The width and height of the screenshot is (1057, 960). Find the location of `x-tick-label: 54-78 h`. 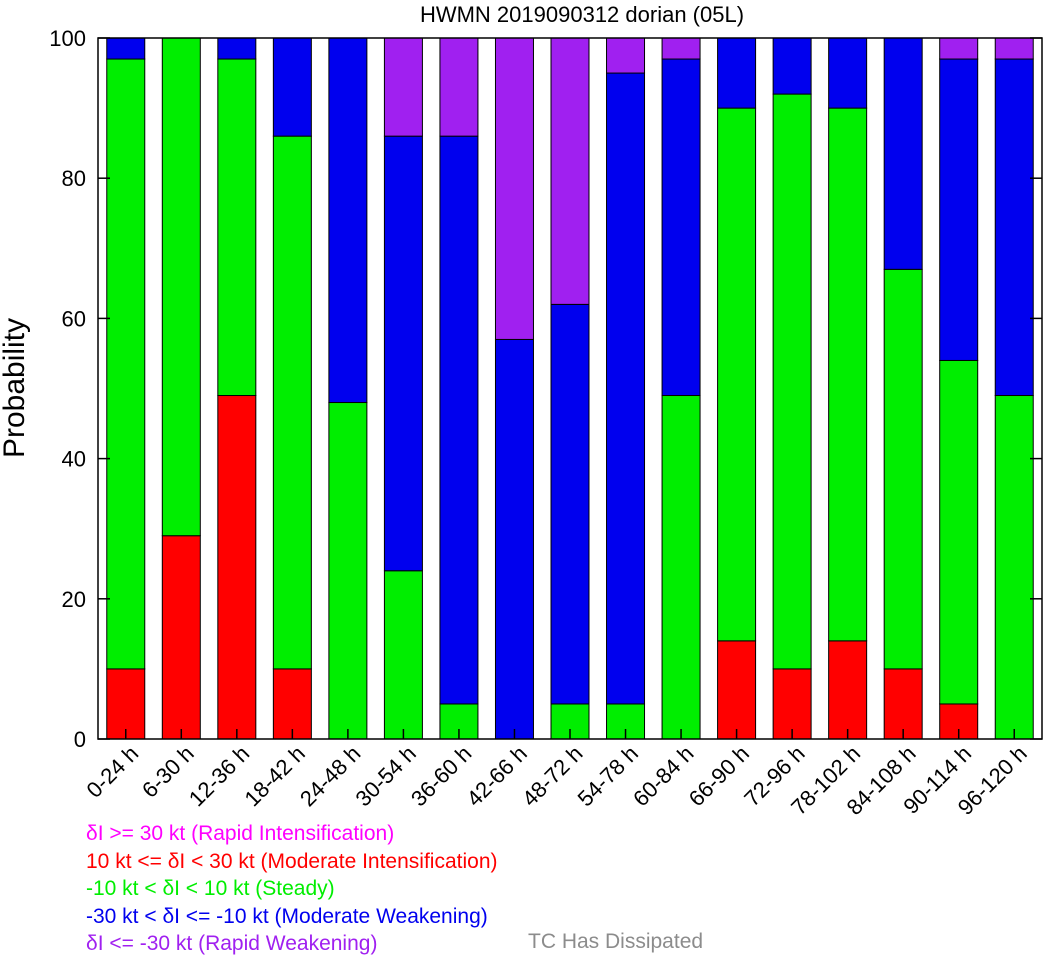

x-tick-label: 54-78 h is located at coordinates (608, 776).